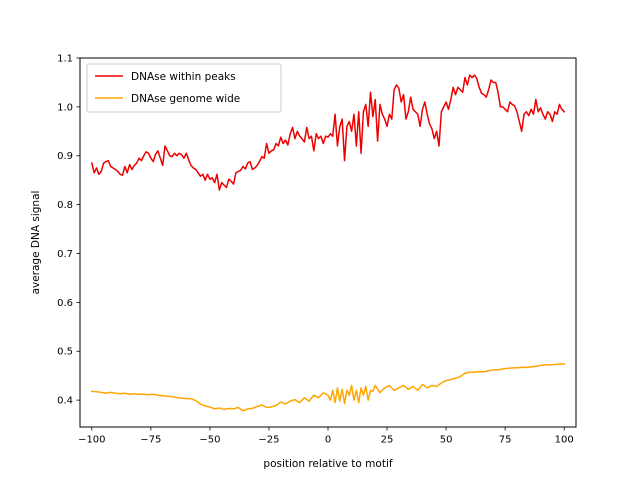 This screenshot has width=640, height=480. I want to click on y-axis-label: average DNA signal, so click(36, 243).